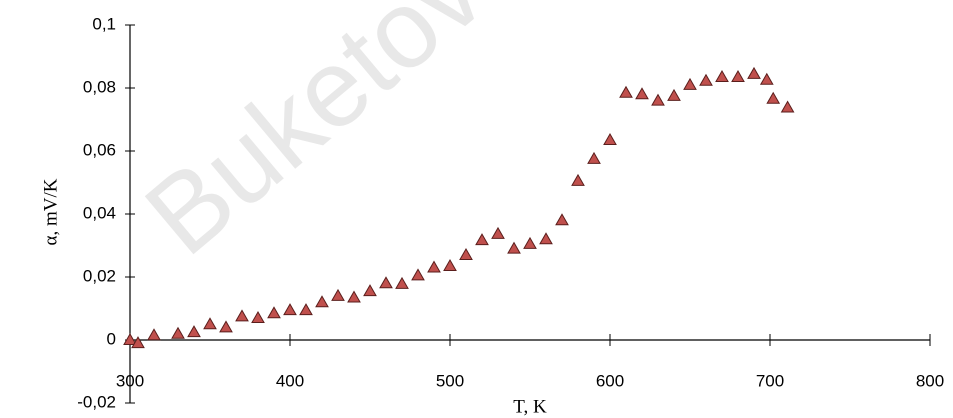 This screenshot has width=953, height=418. I want to click on y-tick-label: -0,02, so click(96, 401).